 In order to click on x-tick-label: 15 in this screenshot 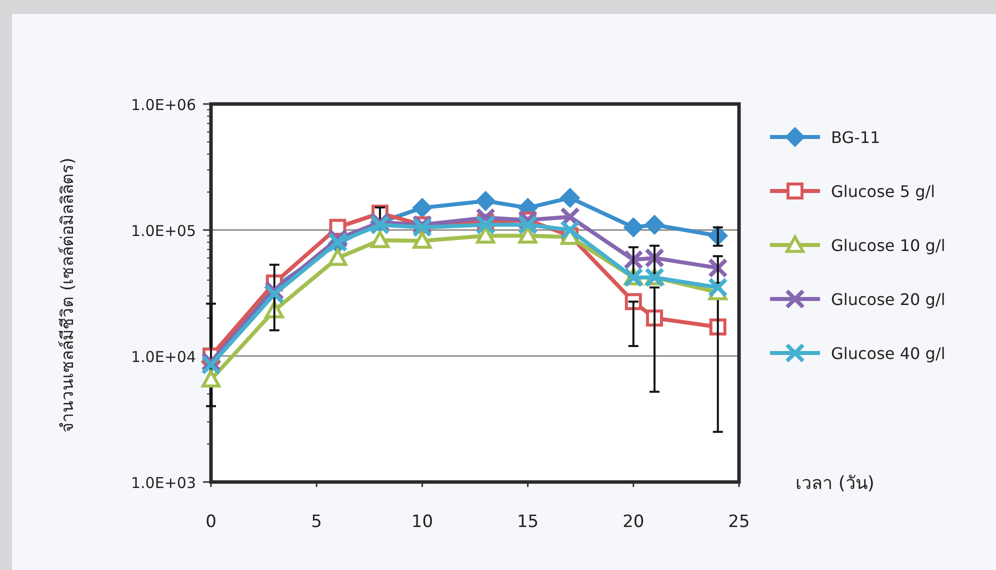, I will do `click(527, 522)`.